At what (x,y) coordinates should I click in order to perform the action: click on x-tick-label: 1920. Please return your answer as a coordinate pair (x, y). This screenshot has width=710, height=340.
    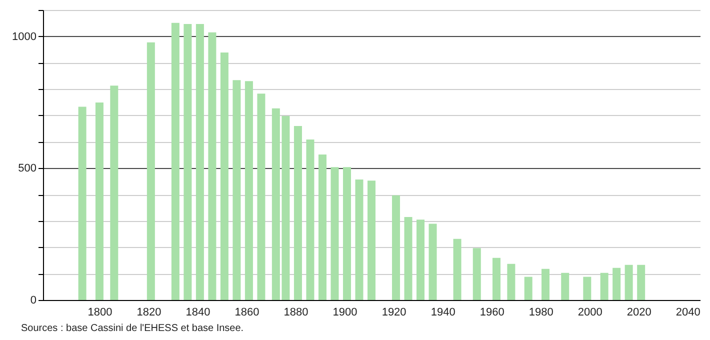
    Looking at the image, I should click on (394, 312).